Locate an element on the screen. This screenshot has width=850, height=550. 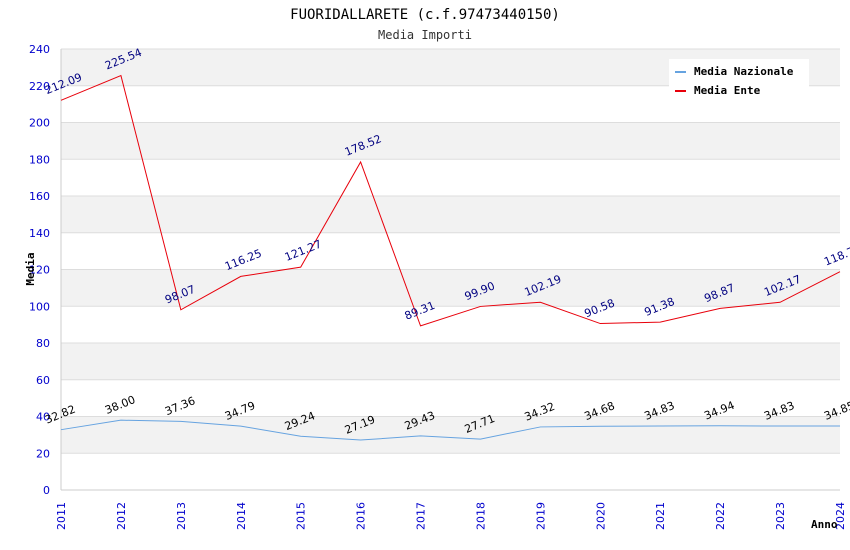
x-tick-label: 2013 is located at coordinates (181, 516).